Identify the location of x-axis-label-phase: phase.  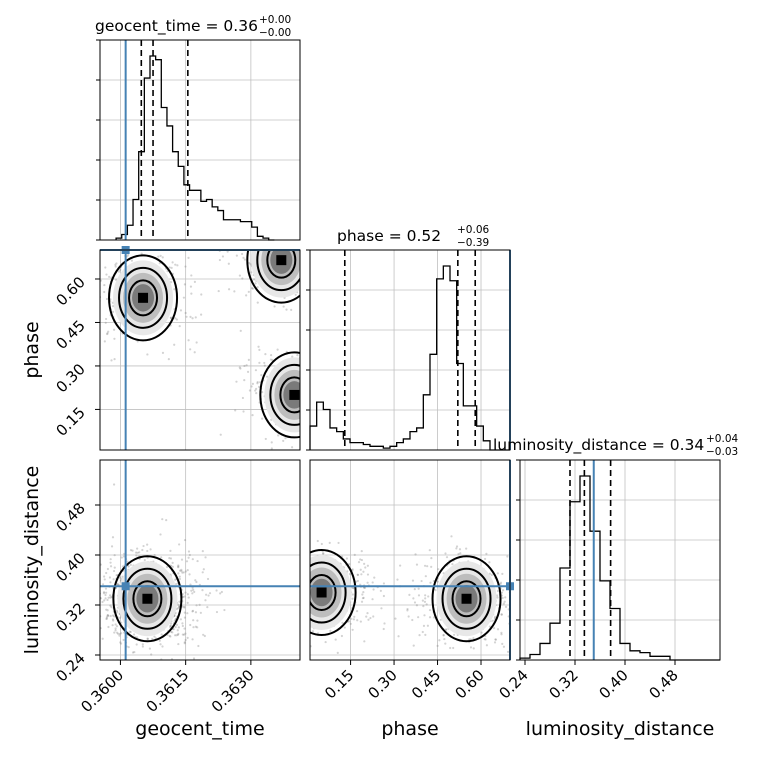
(409, 729).